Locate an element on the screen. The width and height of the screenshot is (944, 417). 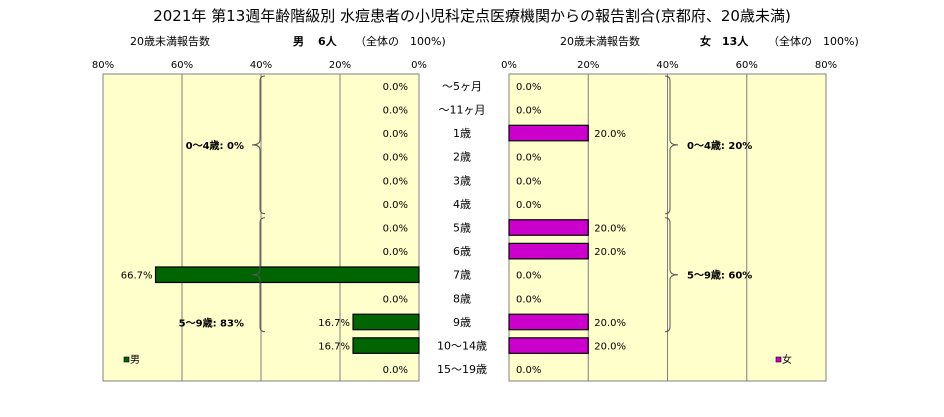
category-label: 4歳 is located at coordinates (462, 204).